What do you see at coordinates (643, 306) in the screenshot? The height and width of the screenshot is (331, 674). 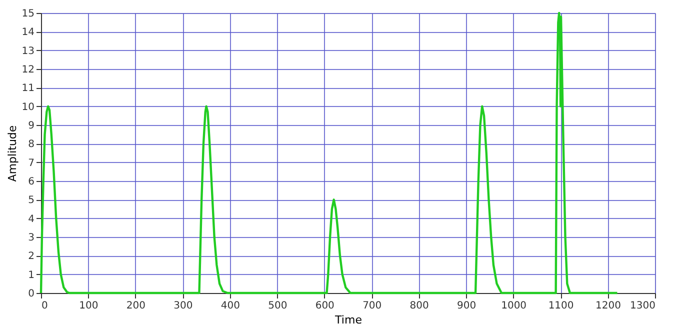 I see `x-tick-label: 1300` at bounding box center [643, 306].